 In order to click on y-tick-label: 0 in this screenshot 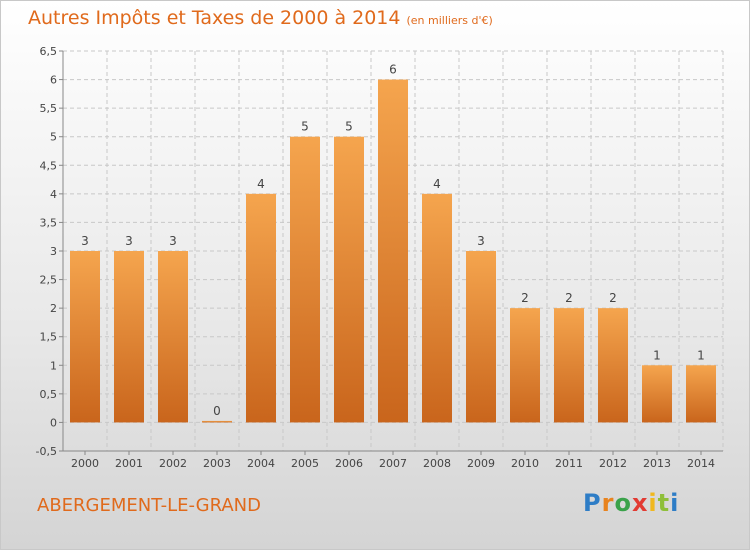, I will do `click(53, 422)`.